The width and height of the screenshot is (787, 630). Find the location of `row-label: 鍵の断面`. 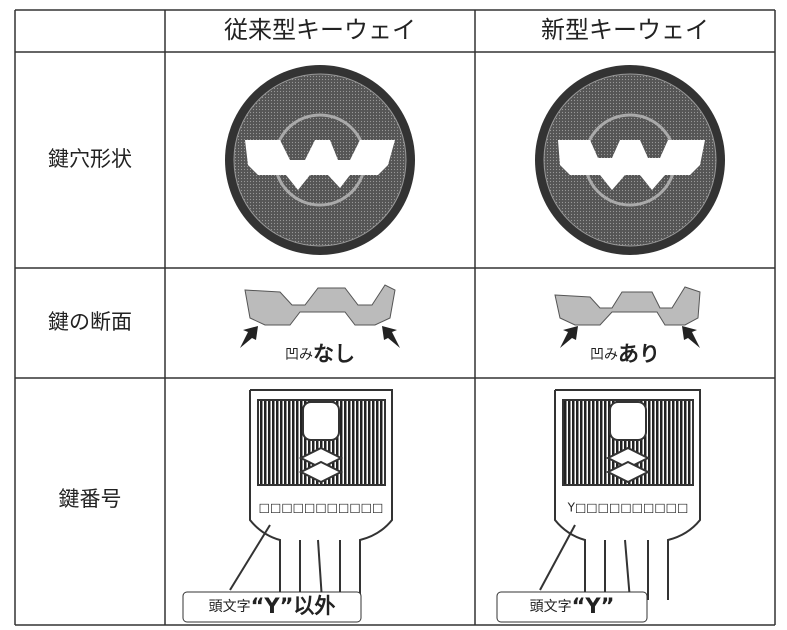

row-label: 鍵の断面 is located at coordinates (90, 322).